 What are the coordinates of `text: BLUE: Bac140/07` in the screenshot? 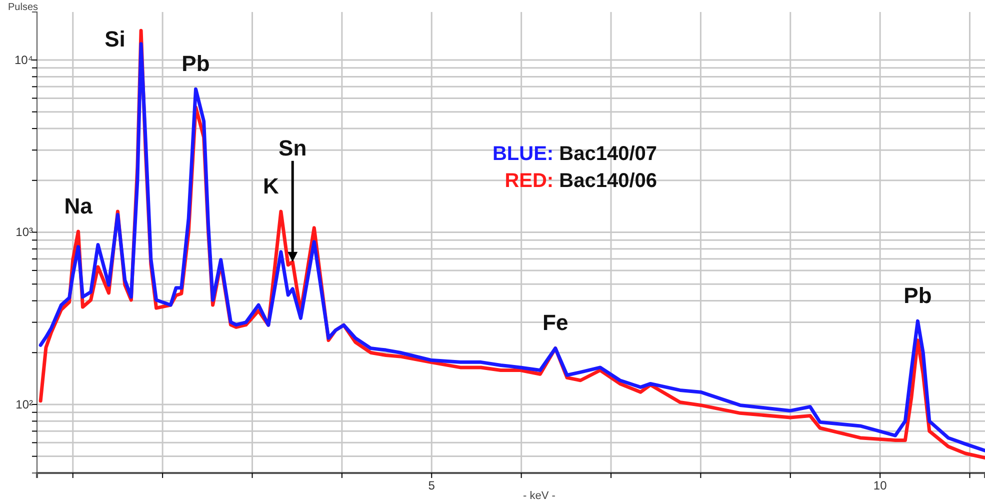 It's located at (574, 154).